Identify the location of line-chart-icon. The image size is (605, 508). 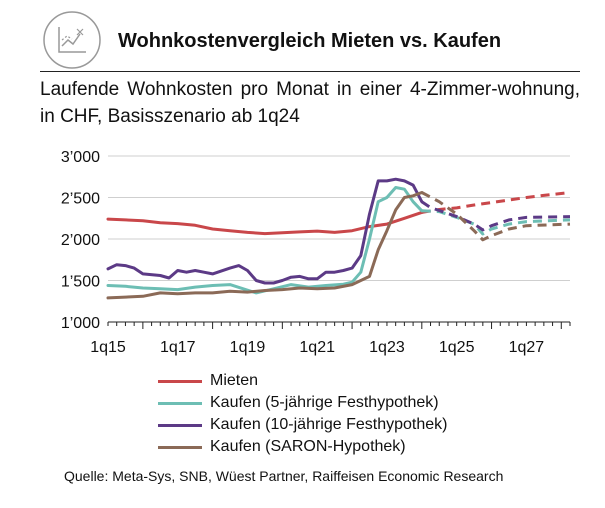
(72, 40).